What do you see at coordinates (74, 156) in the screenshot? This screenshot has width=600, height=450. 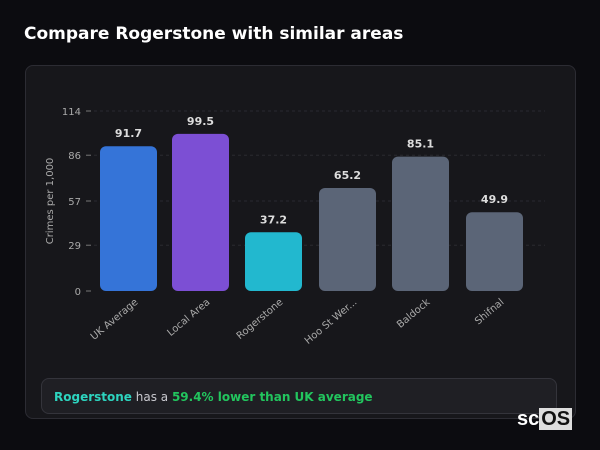 I see `y-tick-label: 86` at bounding box center [74, 156].